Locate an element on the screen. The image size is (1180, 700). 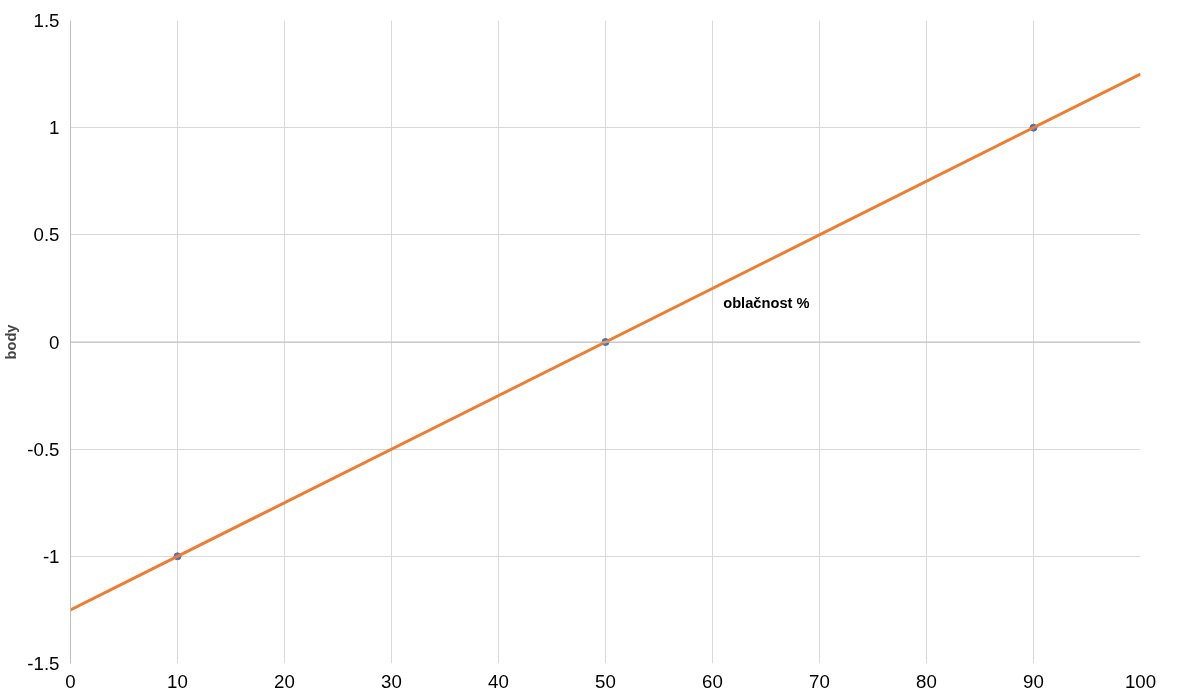
x-tick-label: 0 is located at coordinates (70, 681).